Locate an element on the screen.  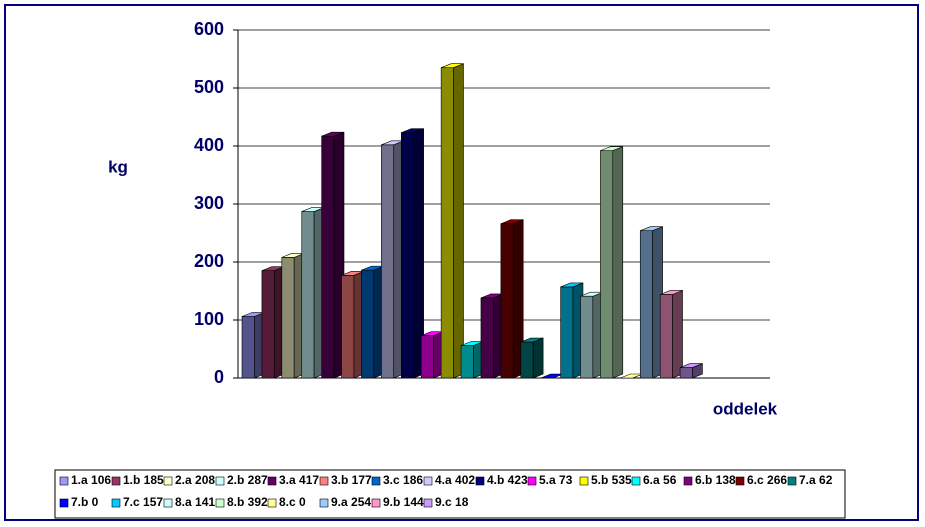
y-axis-label: kg is located at coordinates (118, 166).